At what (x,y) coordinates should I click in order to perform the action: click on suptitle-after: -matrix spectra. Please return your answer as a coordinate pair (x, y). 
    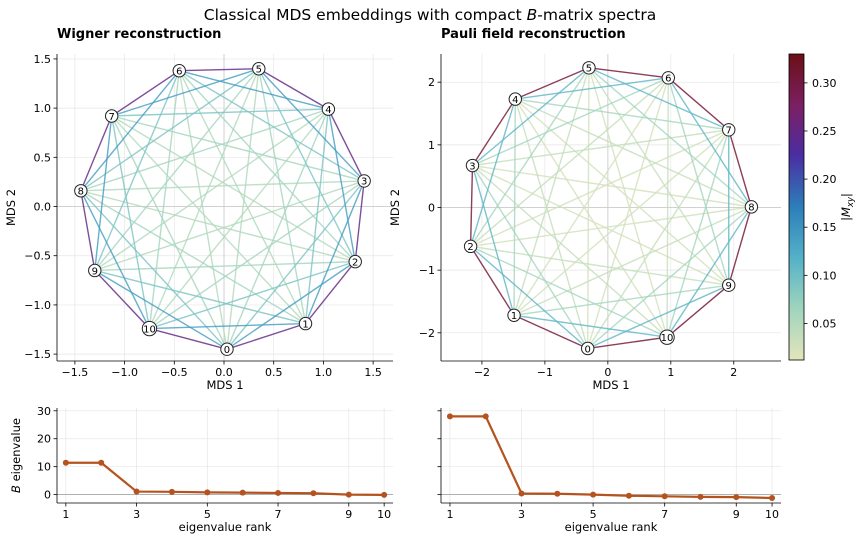
    Looking at the image, I should click on (596, 15).